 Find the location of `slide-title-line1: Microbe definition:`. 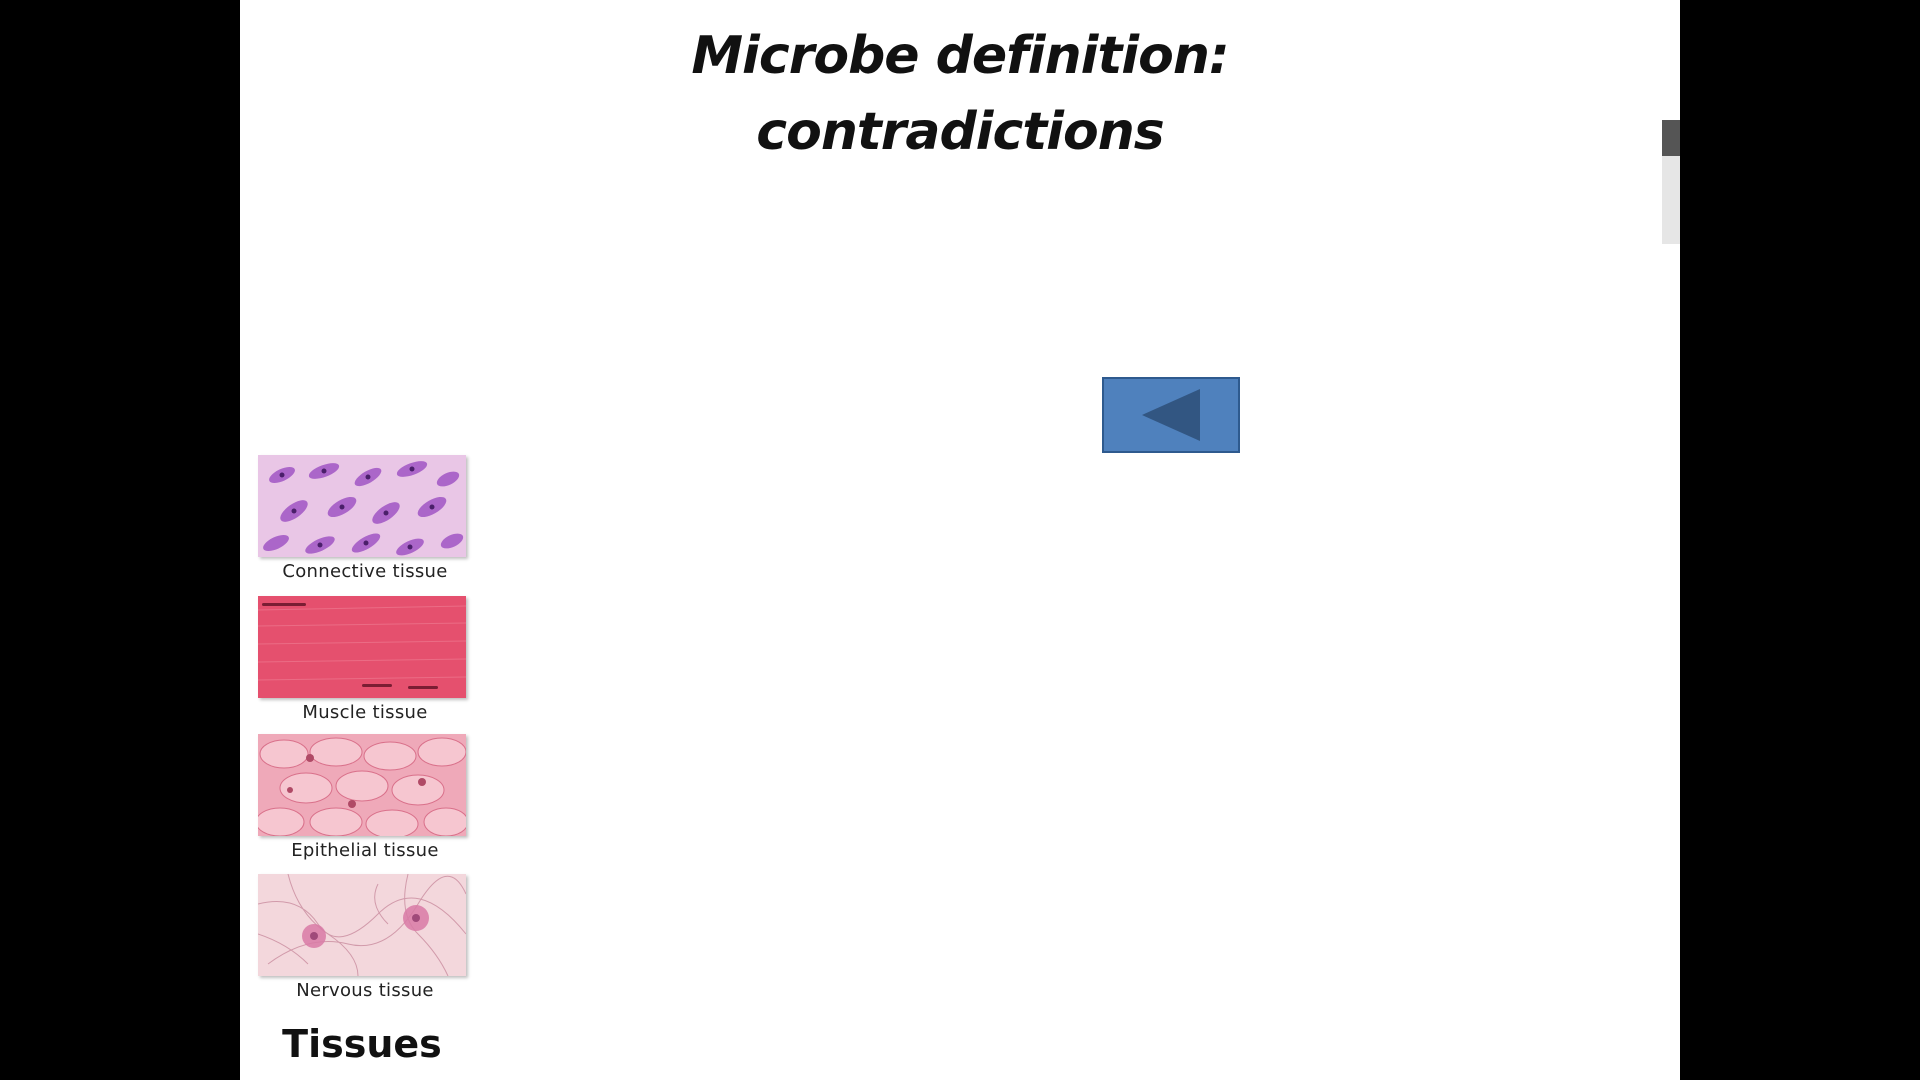

slide-title-line1: Microbe definition: is located at coordinates (960, 56).